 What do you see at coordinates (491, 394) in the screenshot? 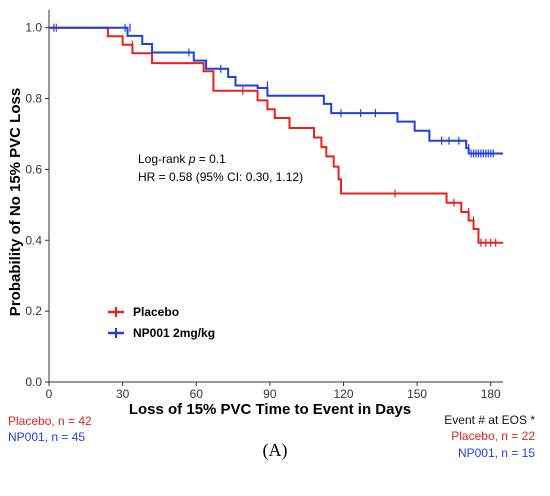
I see `x-tick-label: 180` at bounding box center [491, 394].